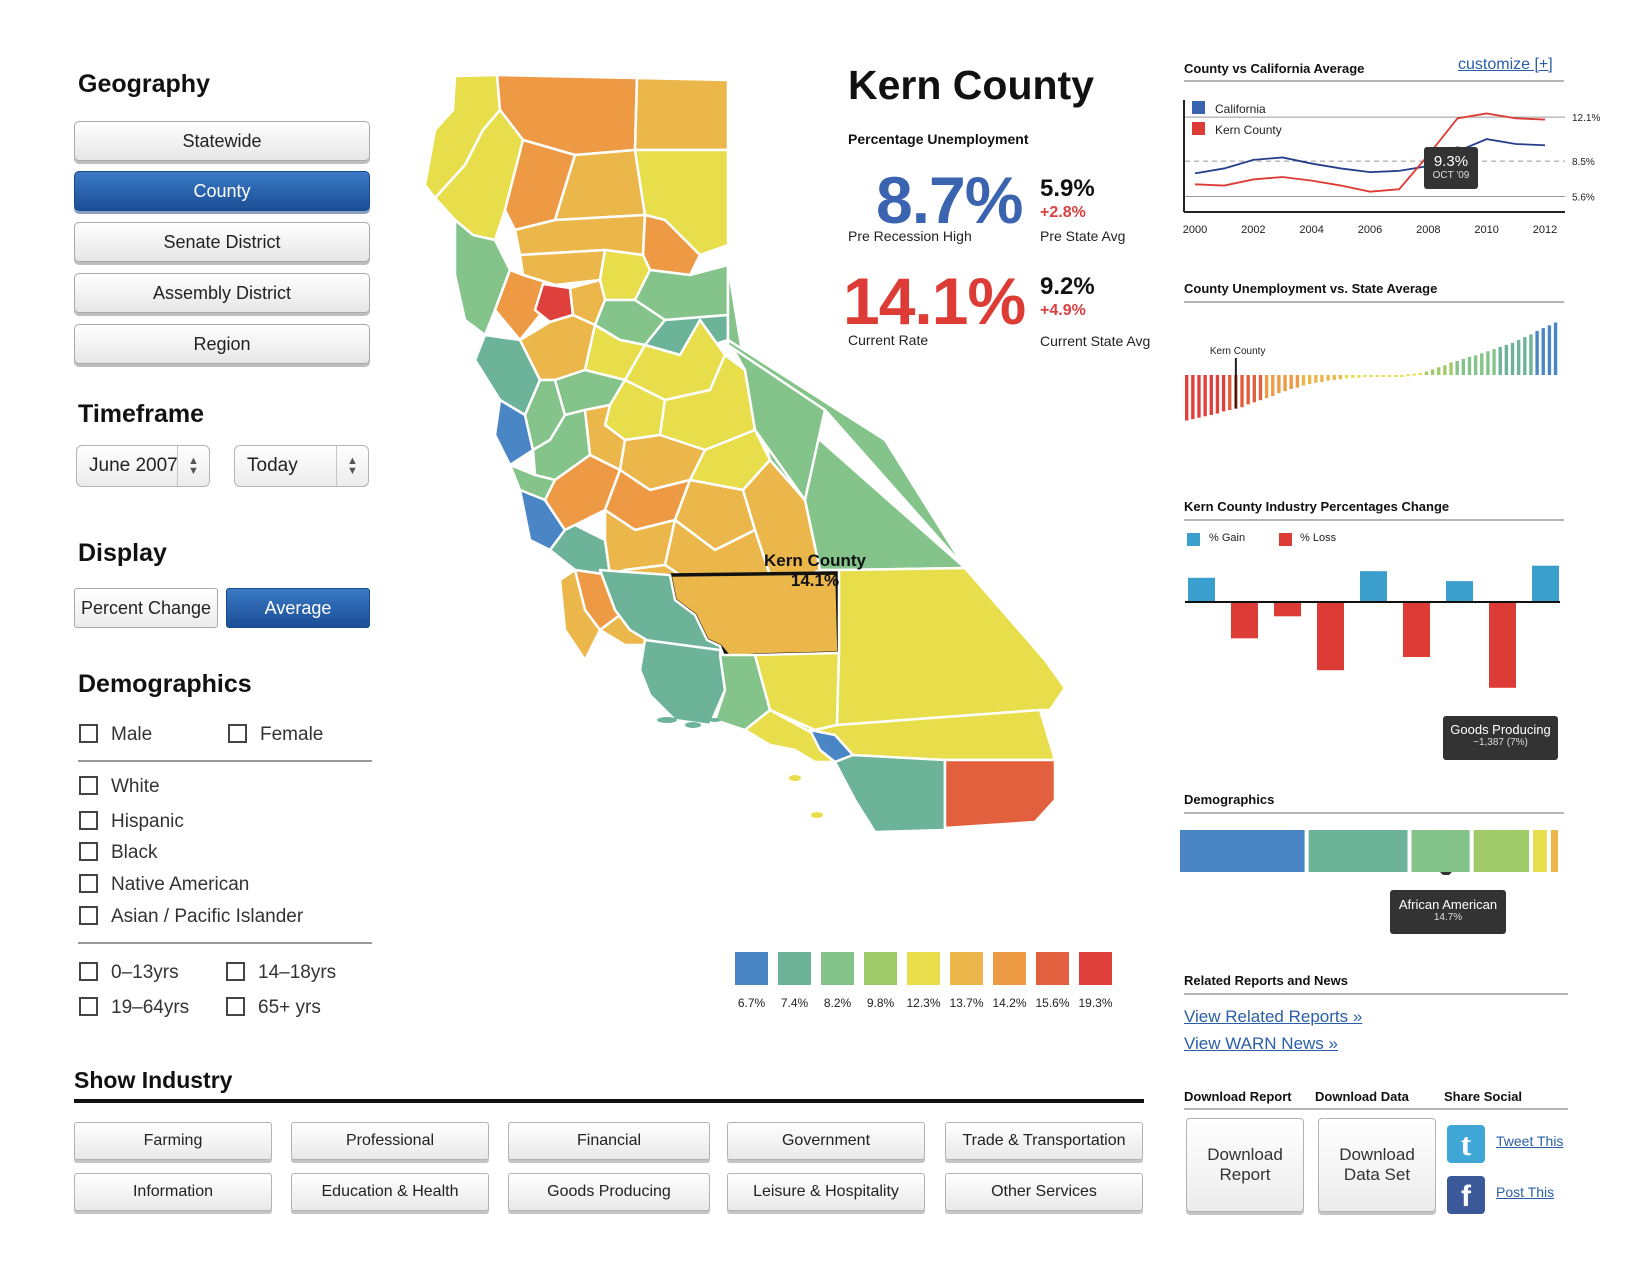  Describe the element at coordinates (794, 1003) in the screenshot. I see `legend-label: 7.4%` at that location.